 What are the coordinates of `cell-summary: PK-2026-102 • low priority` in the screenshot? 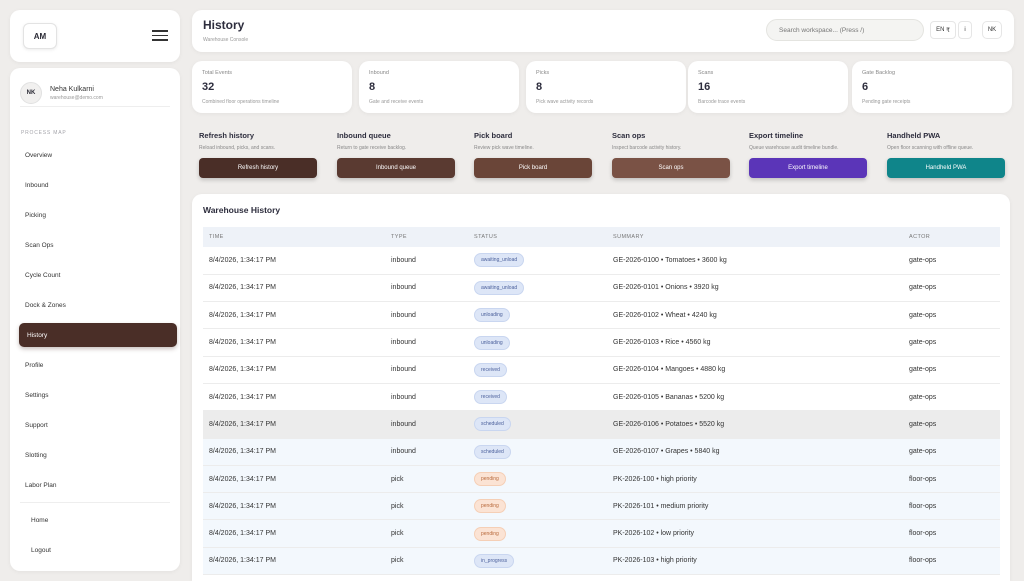 It's located at (654, 534).